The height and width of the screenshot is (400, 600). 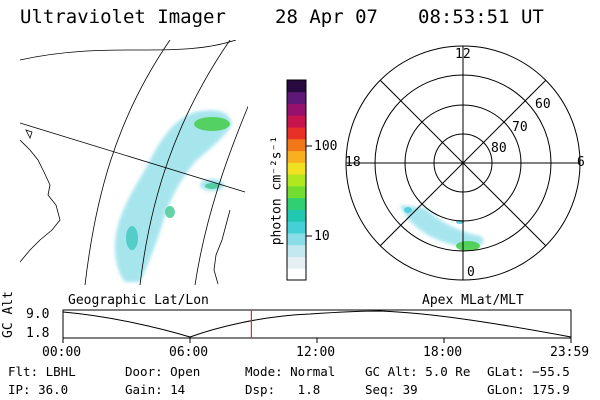 What do you see at coordinates (290, 371) in the screenshot?
I see `mode-info: Mode: Normal` at bounding box center [290, 371].